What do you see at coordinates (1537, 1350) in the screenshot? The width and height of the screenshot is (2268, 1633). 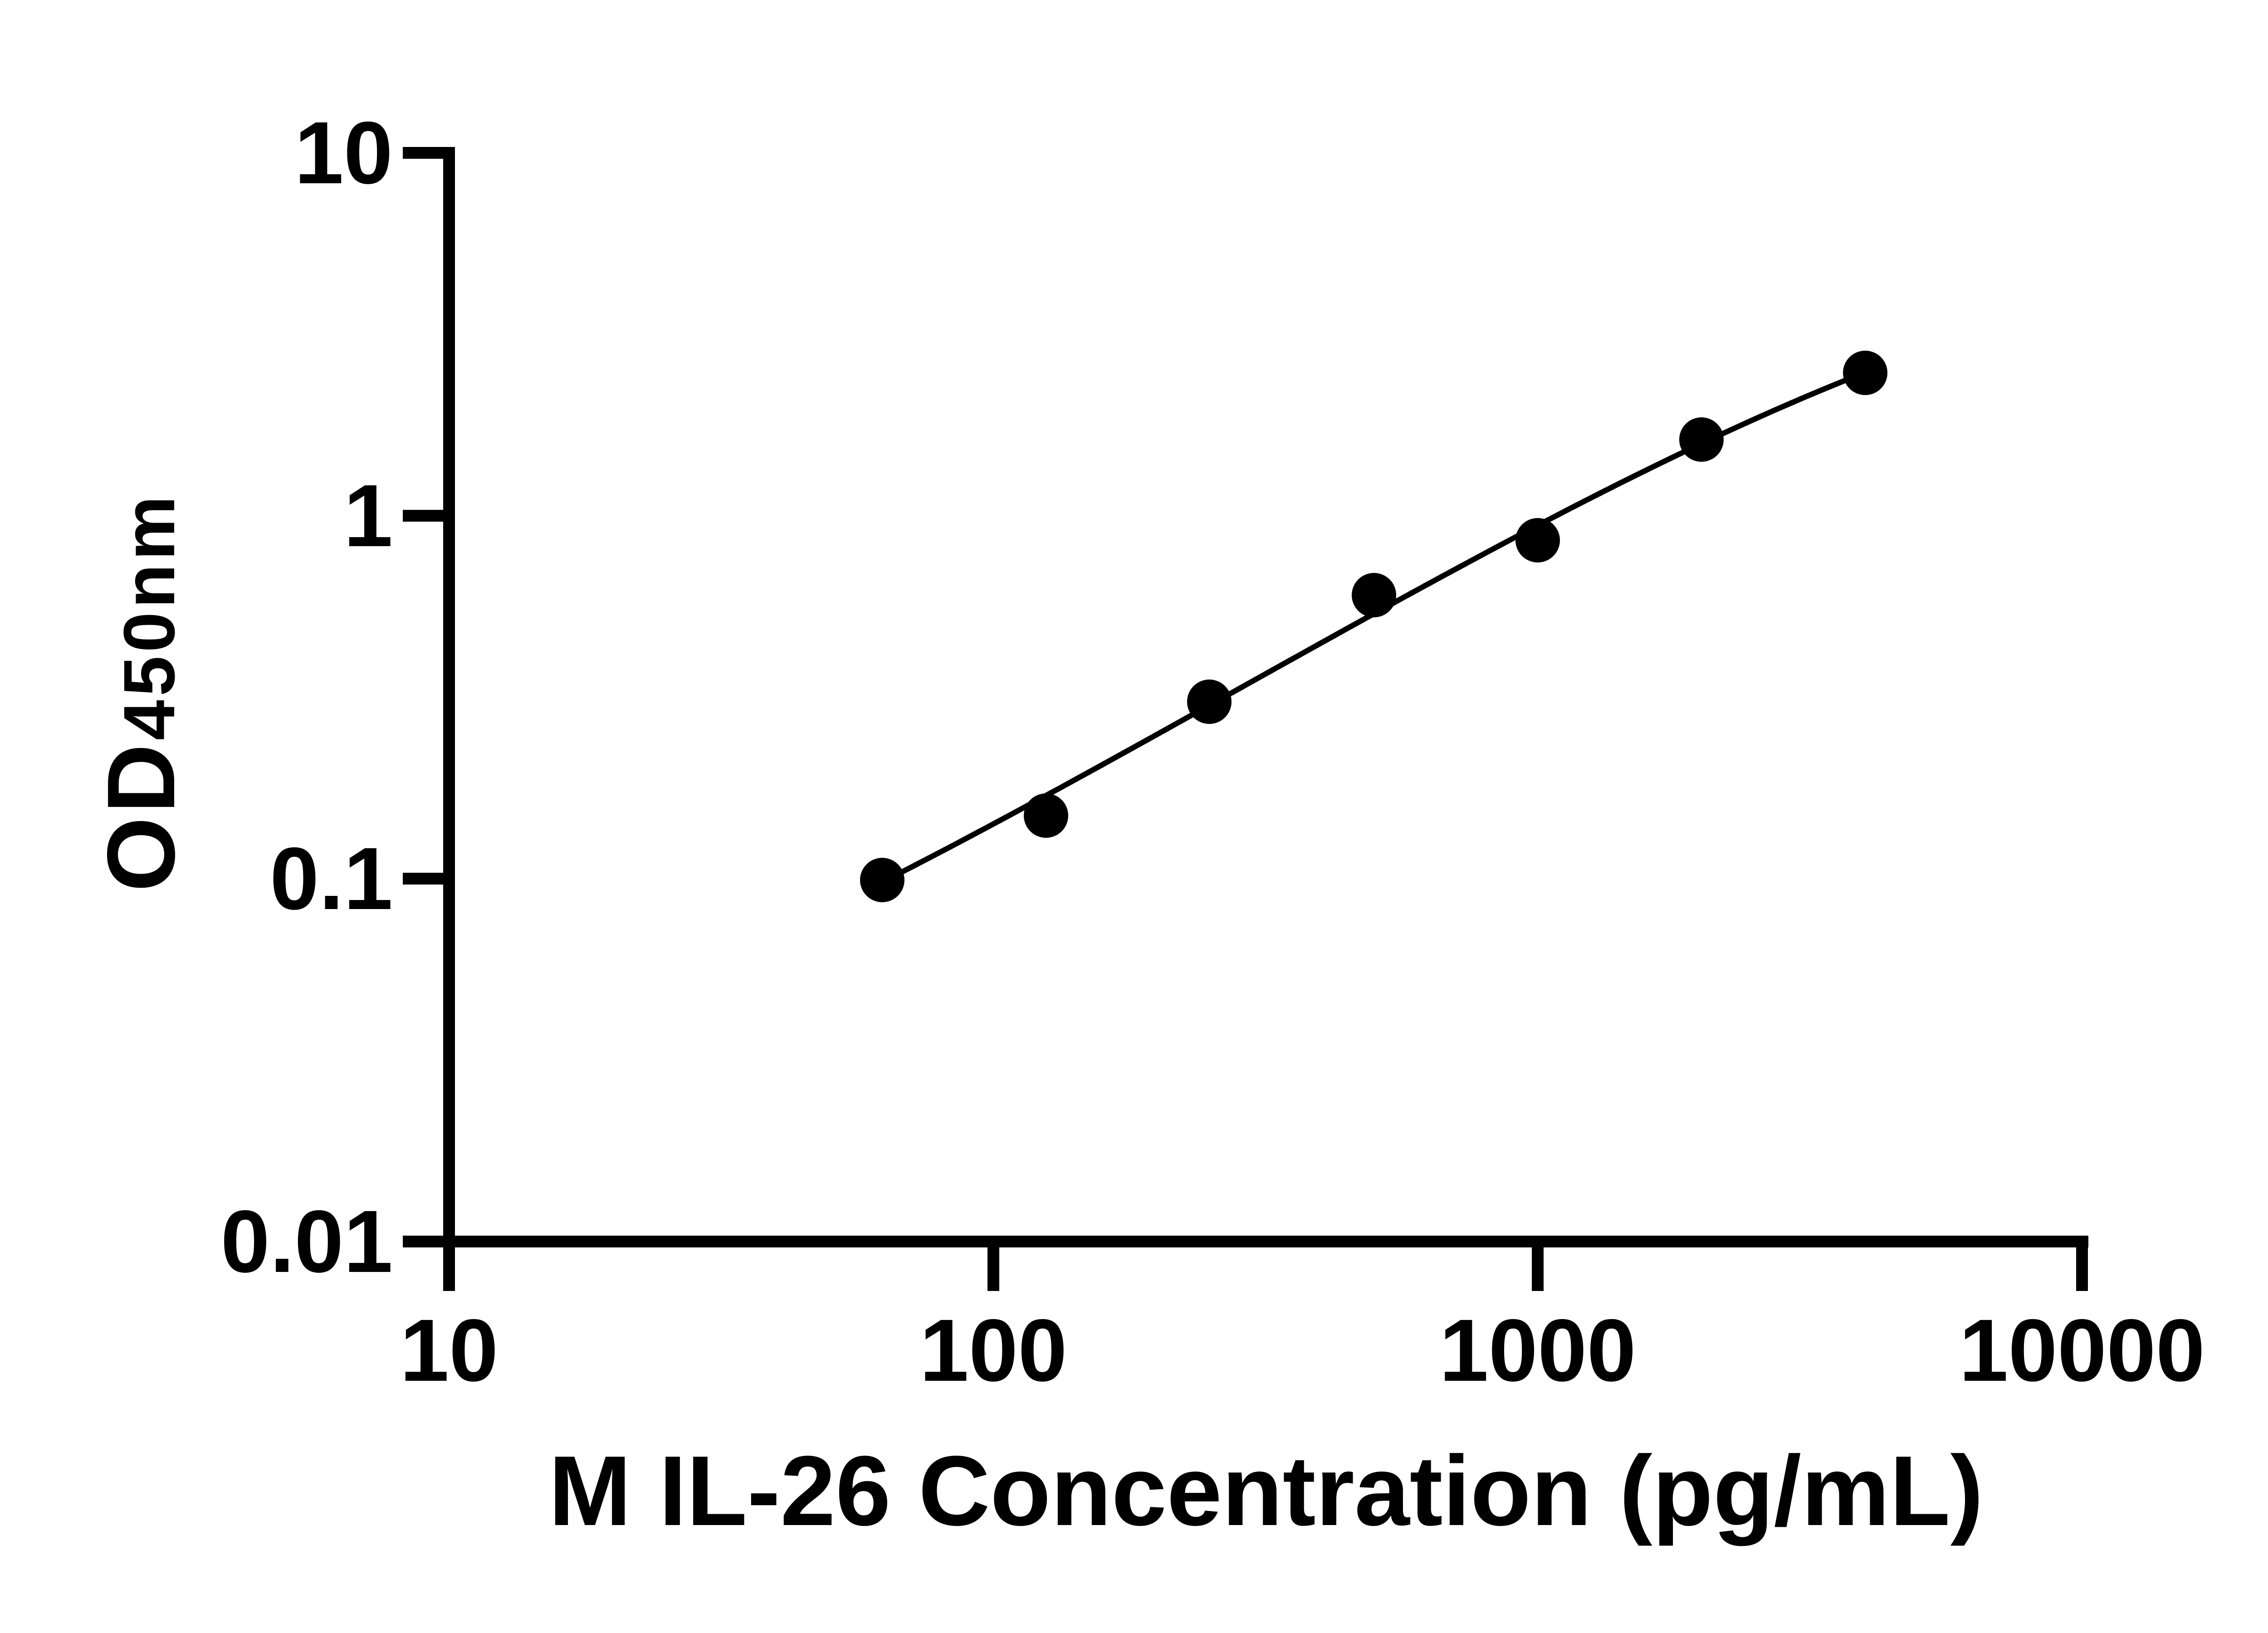 I see `svg-text: 1000` at bounding box center [1537, 1350].